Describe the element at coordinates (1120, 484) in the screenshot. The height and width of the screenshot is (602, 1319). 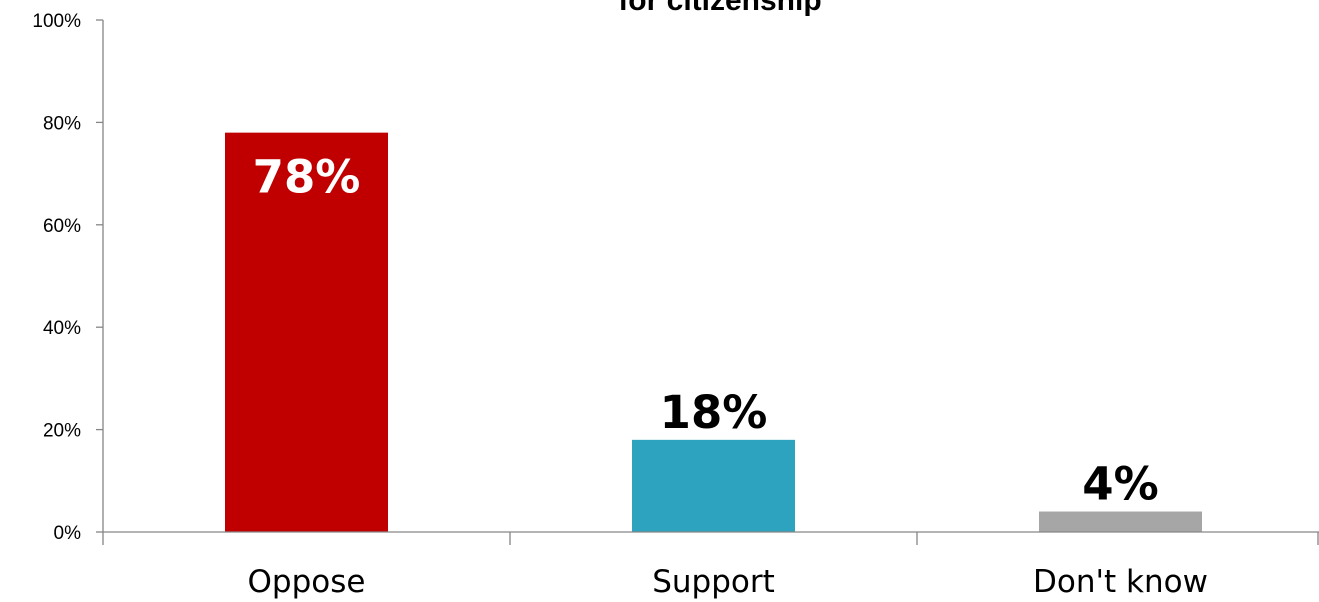
I see `data-label: 4%` at that location.